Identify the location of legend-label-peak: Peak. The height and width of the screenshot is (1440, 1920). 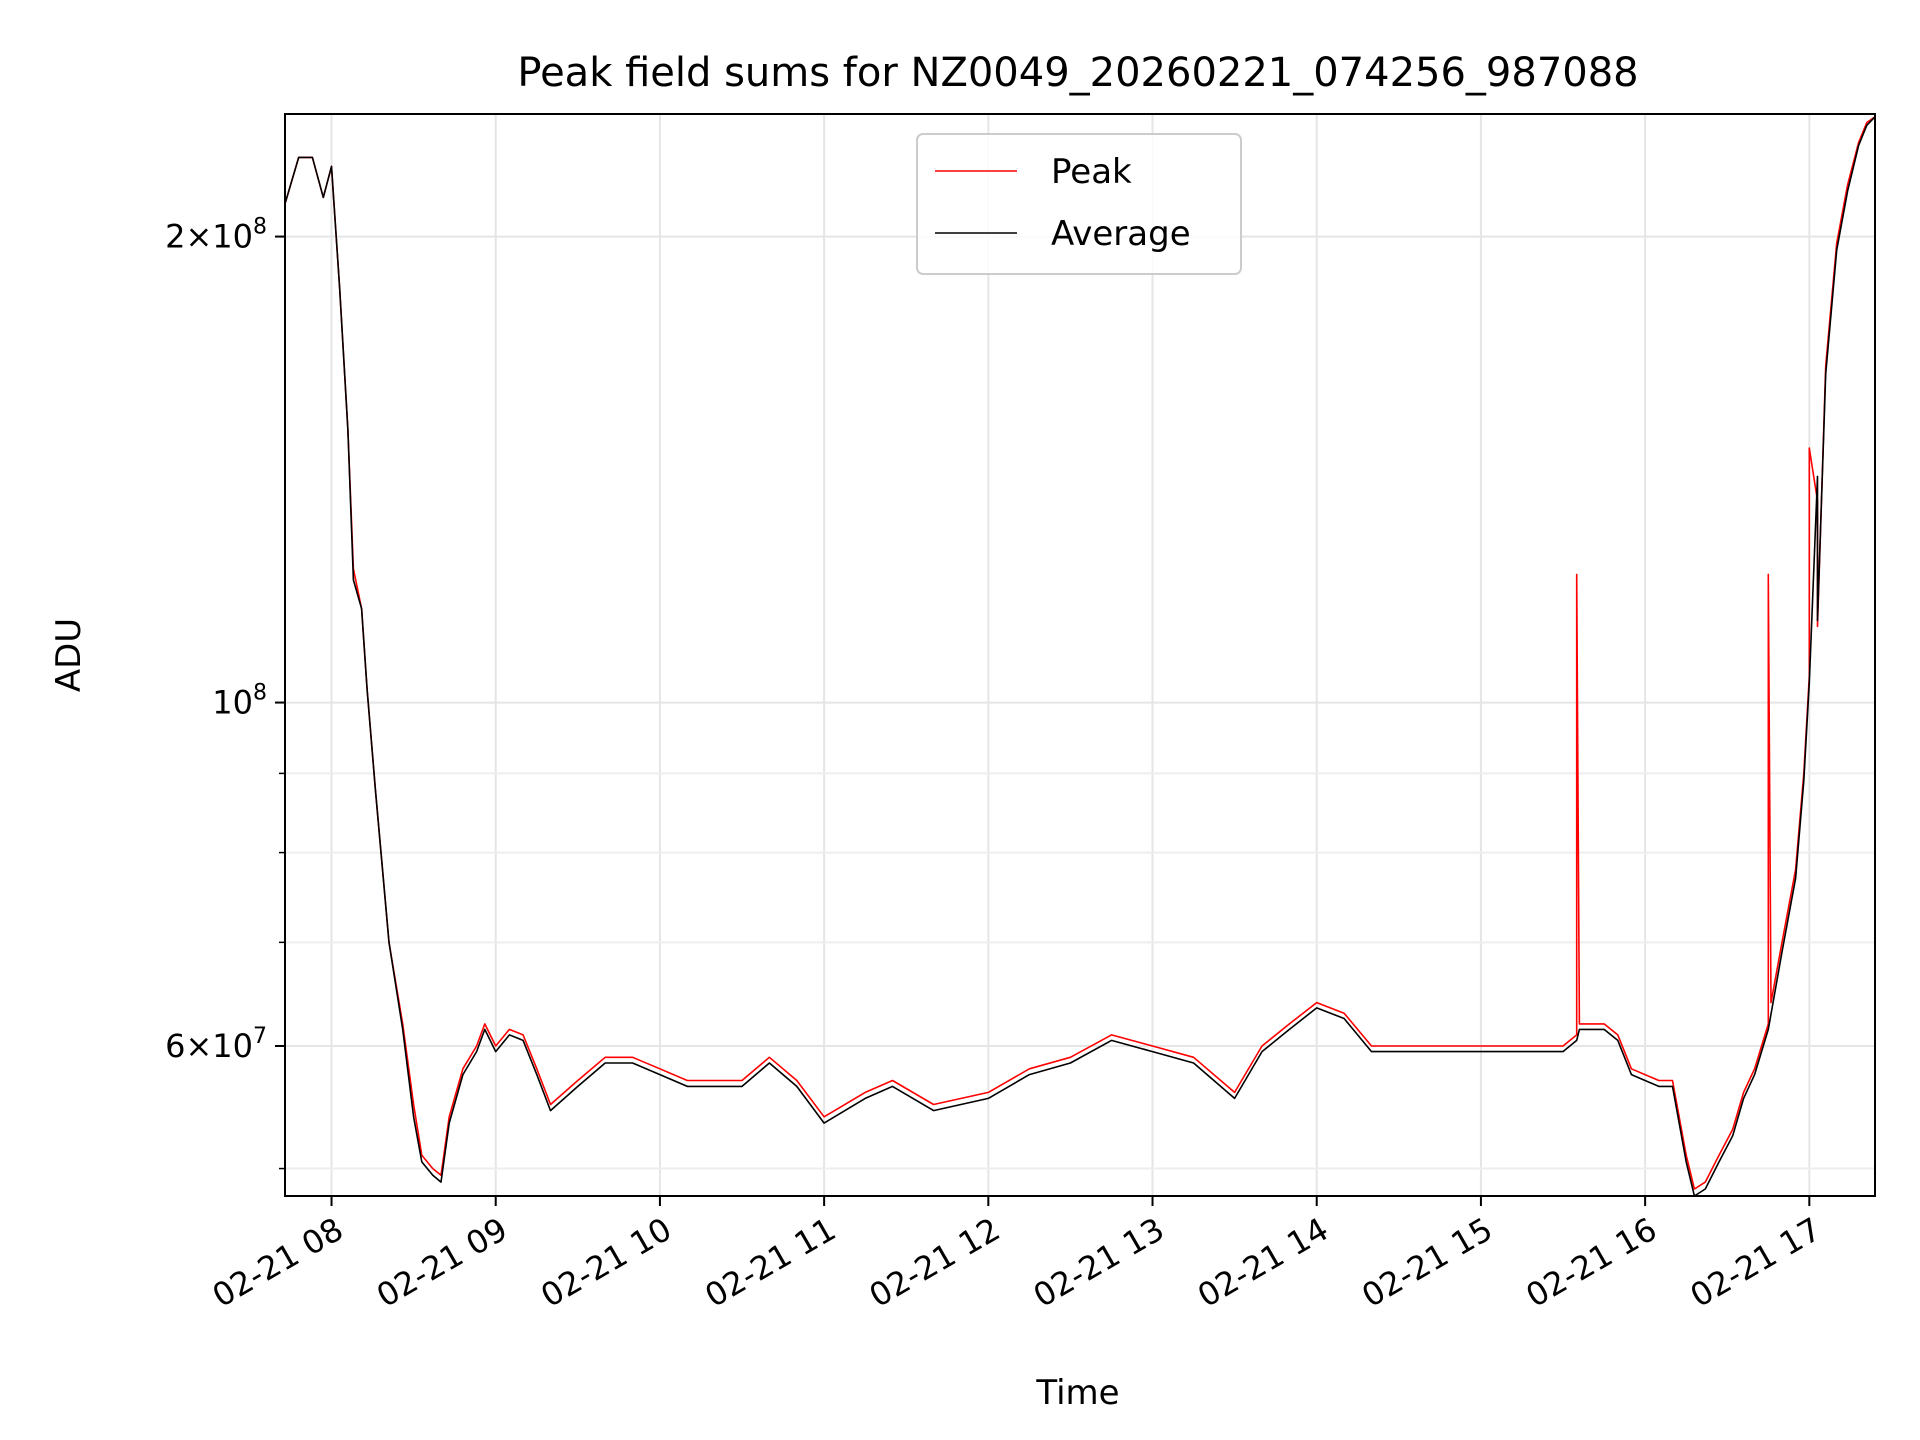
(1091, 172).